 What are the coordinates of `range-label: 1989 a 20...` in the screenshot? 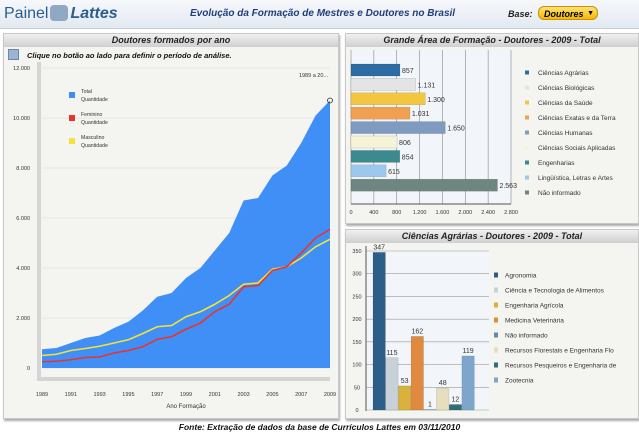 It's located at (314, 76).